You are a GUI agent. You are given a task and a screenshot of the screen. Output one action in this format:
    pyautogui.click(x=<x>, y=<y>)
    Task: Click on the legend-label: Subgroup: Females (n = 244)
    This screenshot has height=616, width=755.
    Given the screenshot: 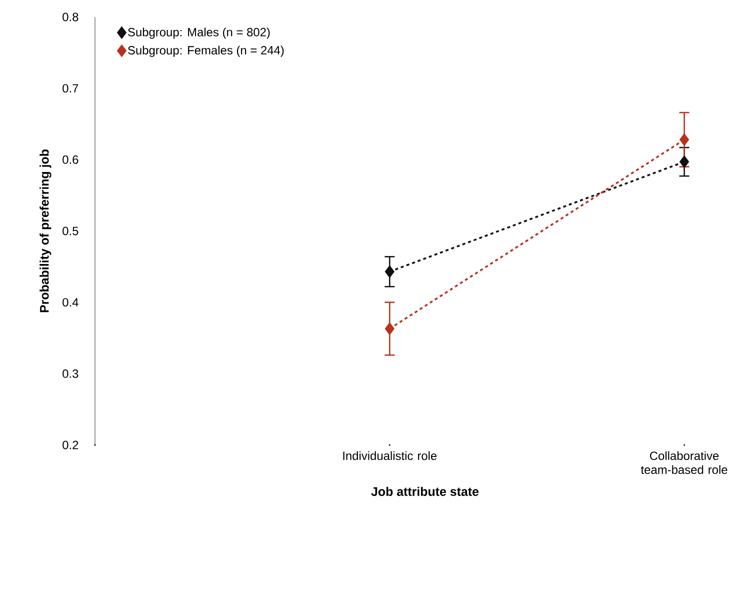 What is the action you would take?
    pyautogui.click(x=206, y=51)
    